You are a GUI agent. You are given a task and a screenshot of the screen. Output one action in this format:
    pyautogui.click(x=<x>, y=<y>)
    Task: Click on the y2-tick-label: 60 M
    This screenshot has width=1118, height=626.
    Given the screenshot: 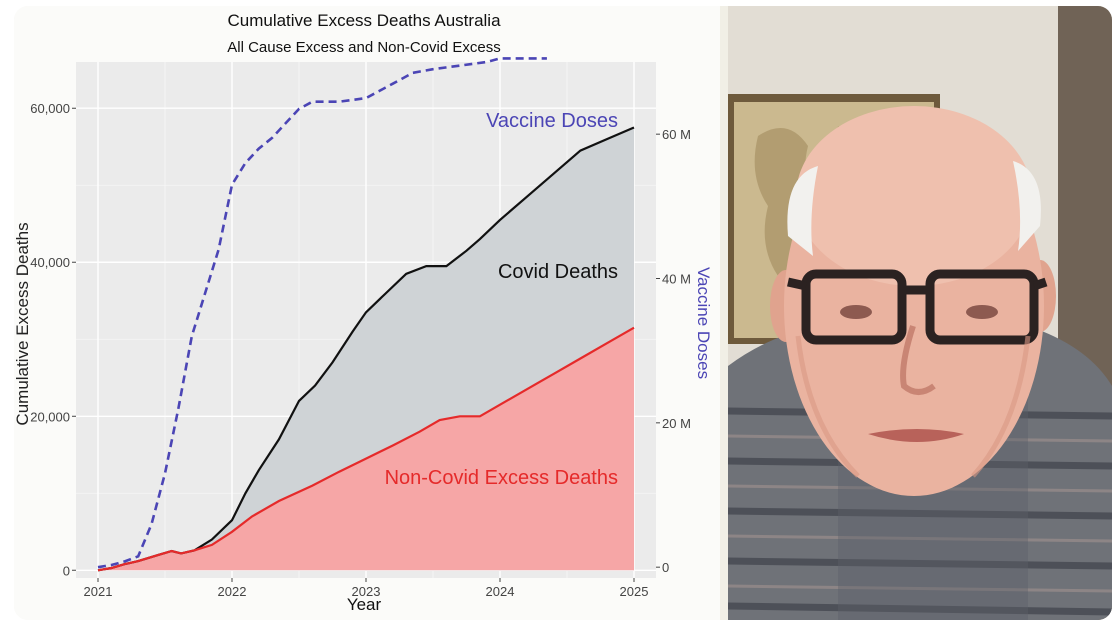 What is the action you would take?
    pyautogui.click(x=676, y=134)
    